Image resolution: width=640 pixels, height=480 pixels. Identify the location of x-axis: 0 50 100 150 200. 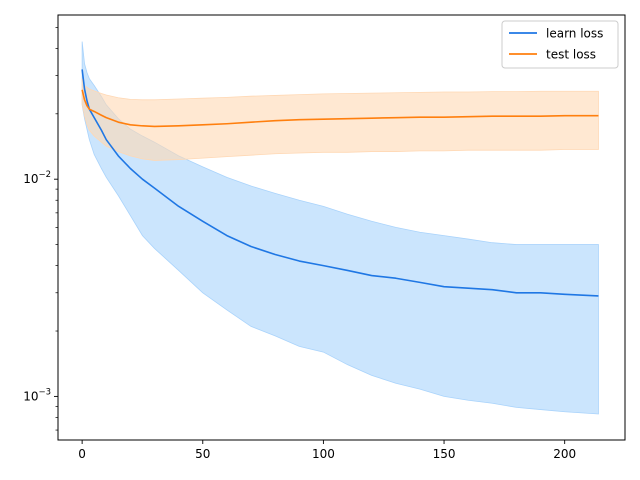
(327, 450).